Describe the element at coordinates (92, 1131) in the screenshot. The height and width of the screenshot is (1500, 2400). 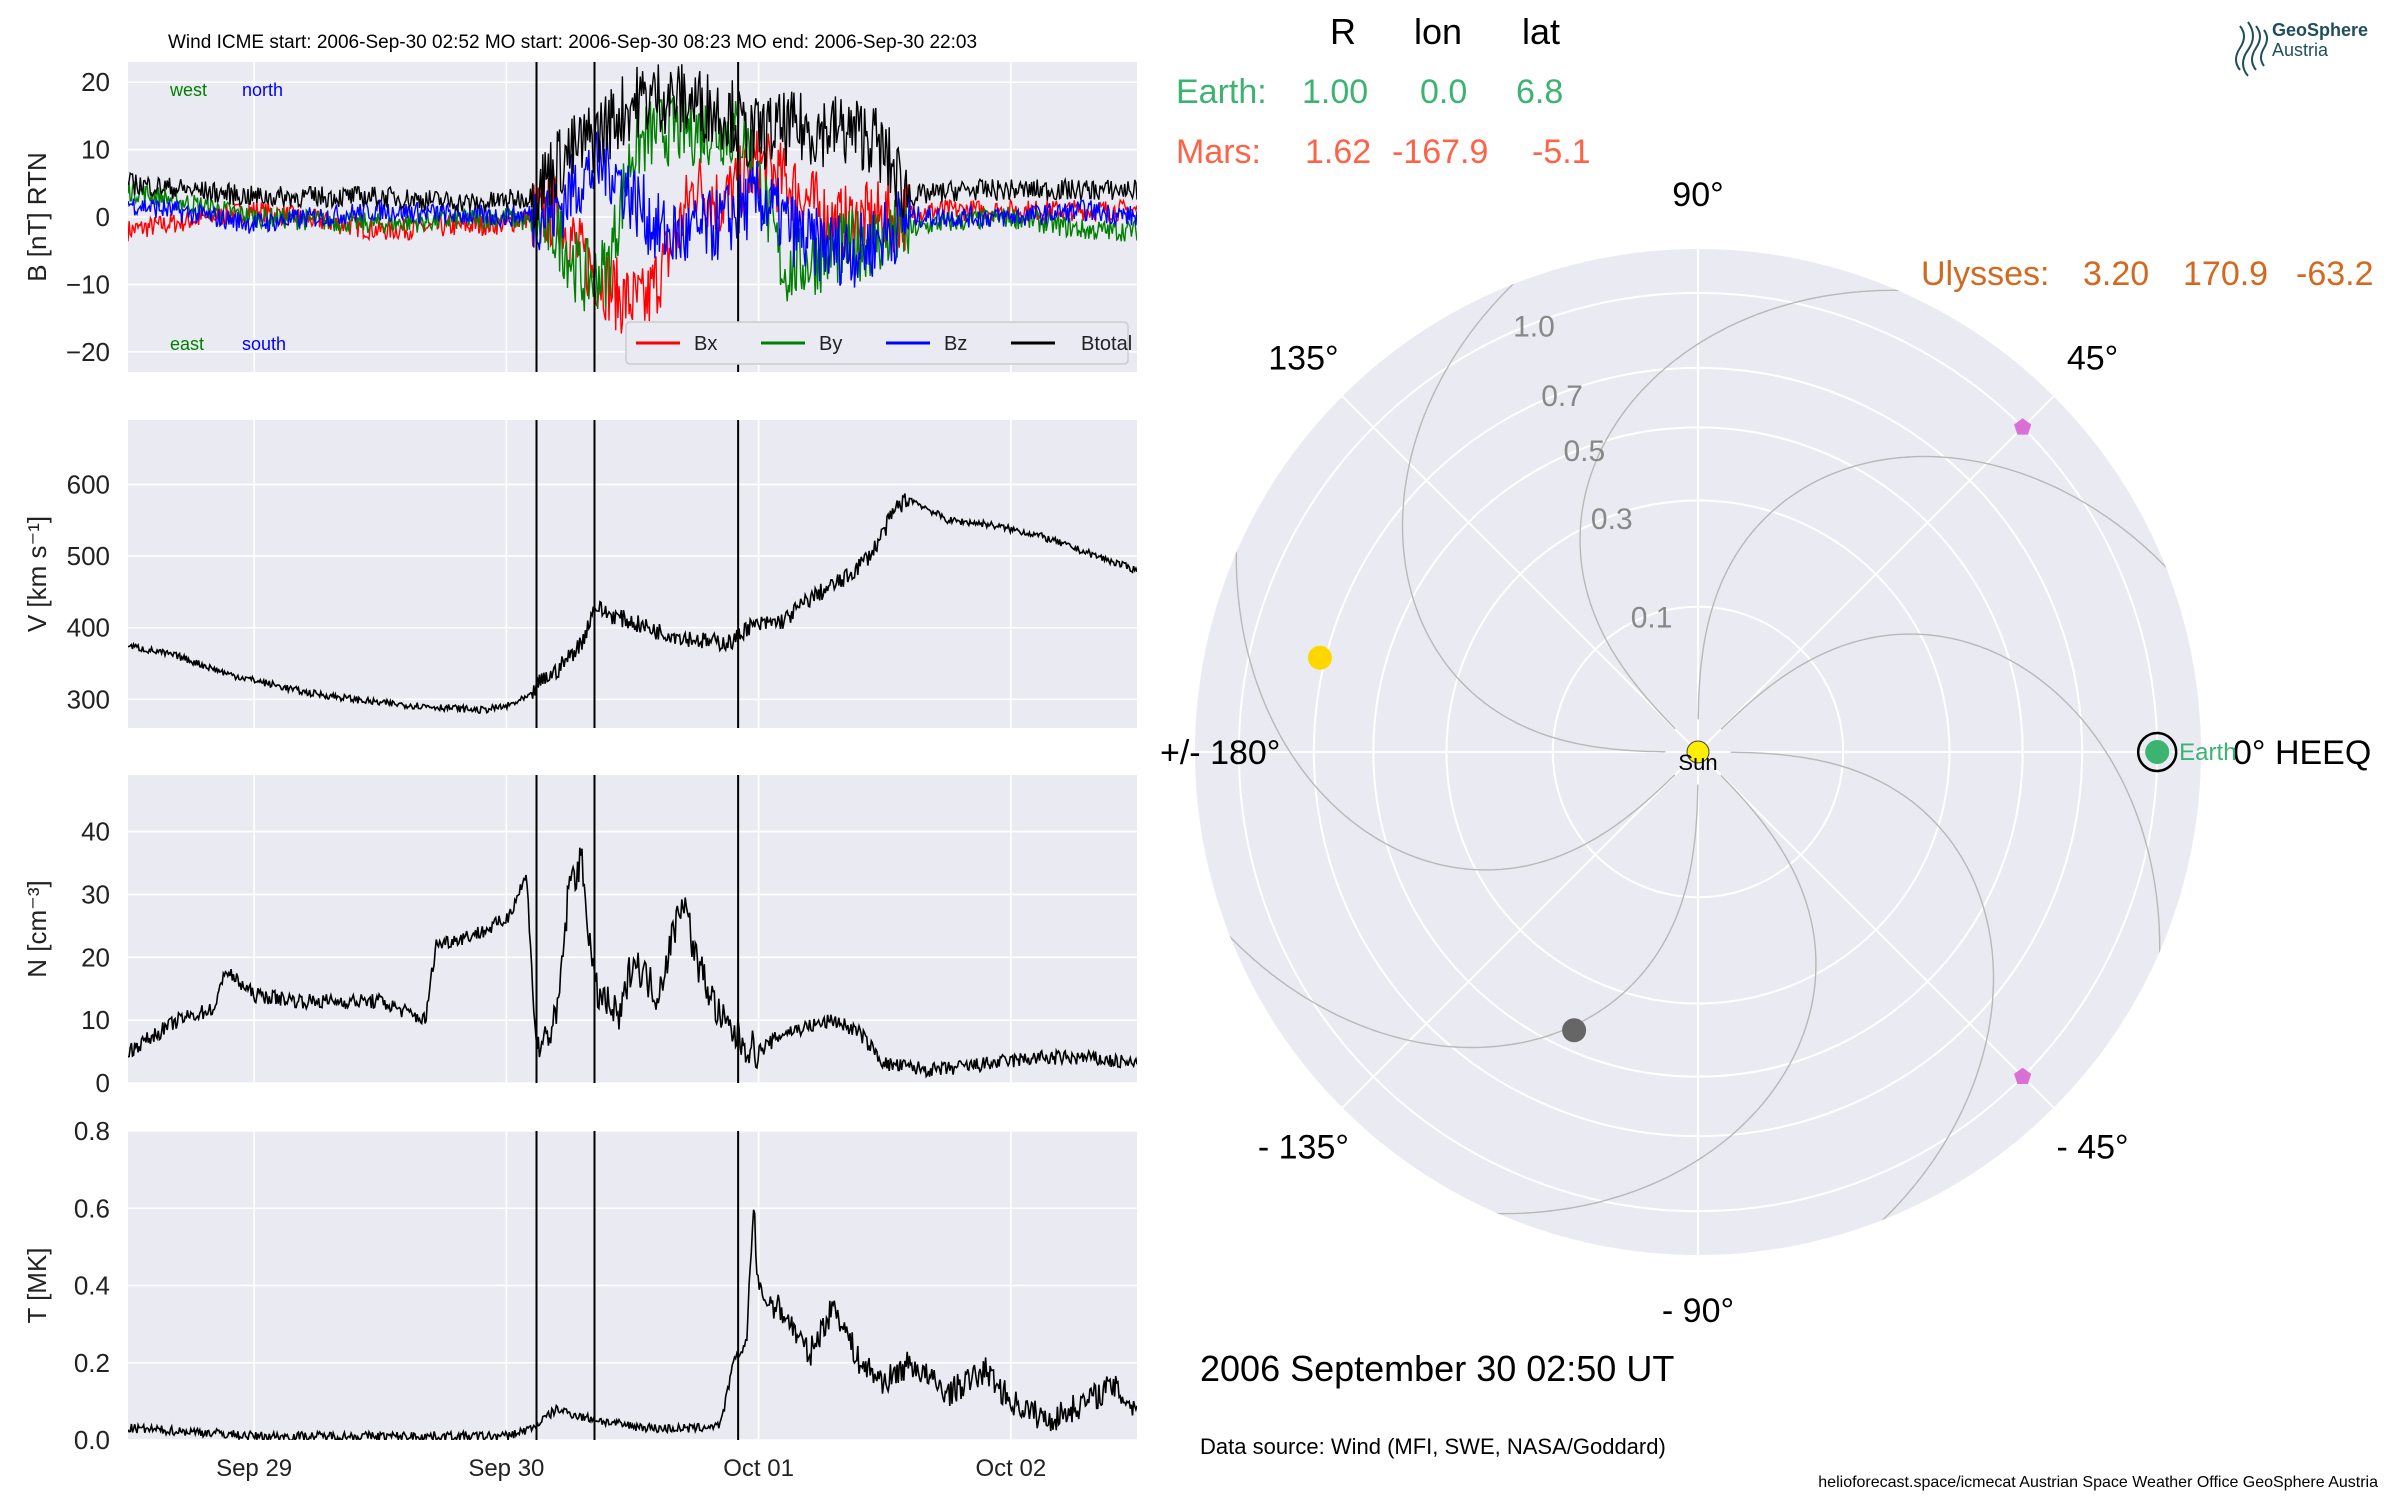
I see `y-tick-label: 0.8` at that location.